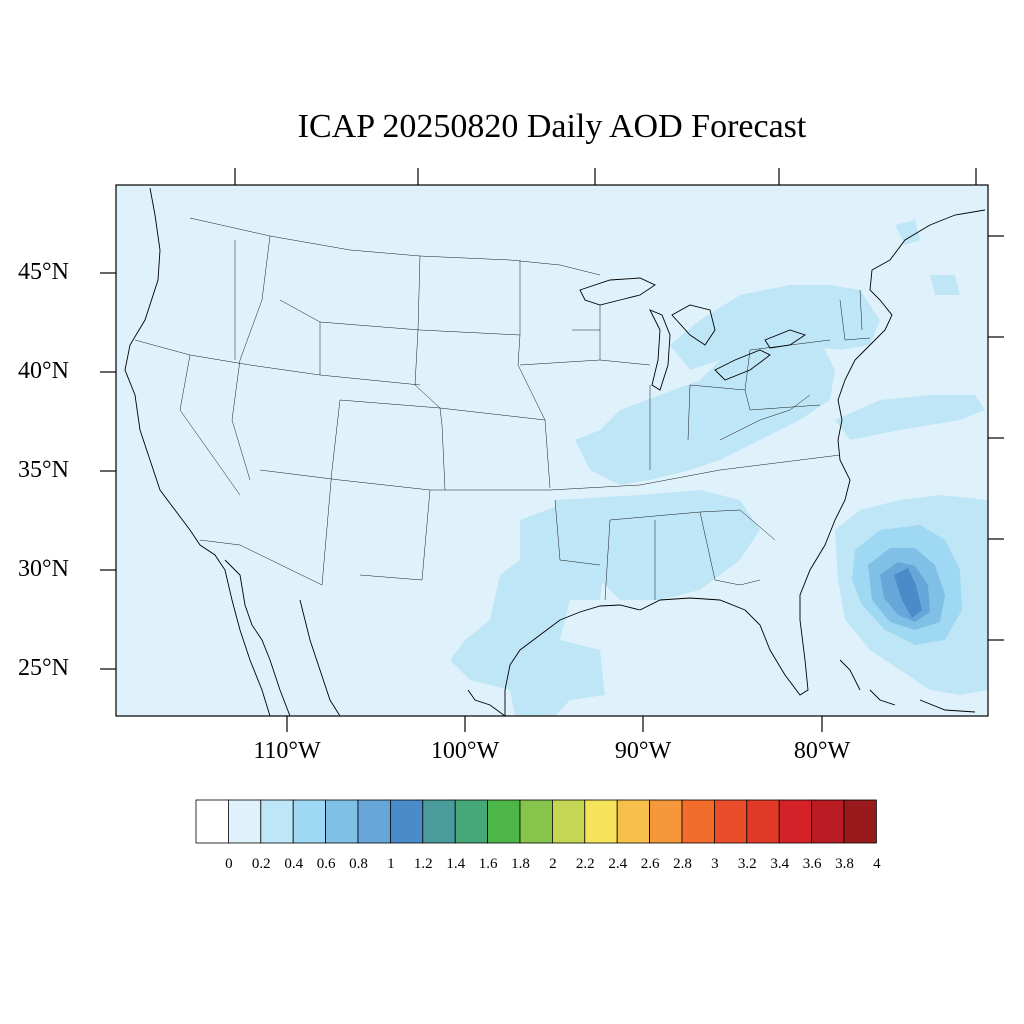 The width and height of the screenshot is (1024, 1024). Describe the element at coordinates (554, 724) in the screenshot. I see `bottom-ticks` at that location.